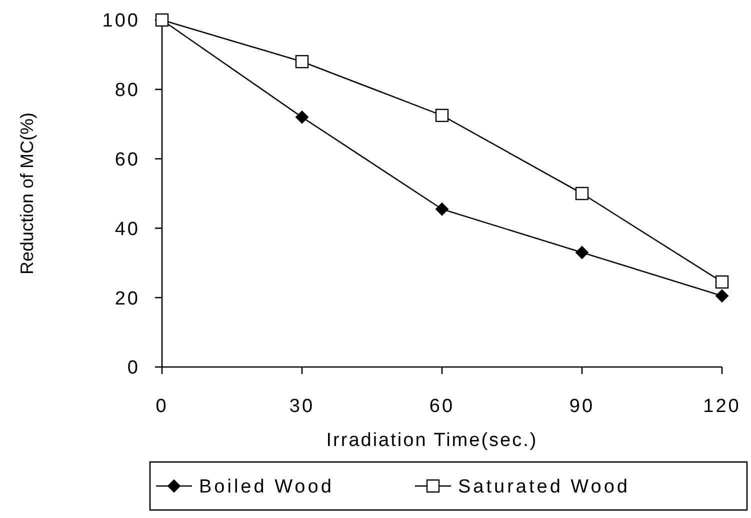 The width and height of the screenshot is (751, 518). Describe the element at coordinates (266, 487) in the screenshot. I see `legend-label: Boiled Wood` at that location.